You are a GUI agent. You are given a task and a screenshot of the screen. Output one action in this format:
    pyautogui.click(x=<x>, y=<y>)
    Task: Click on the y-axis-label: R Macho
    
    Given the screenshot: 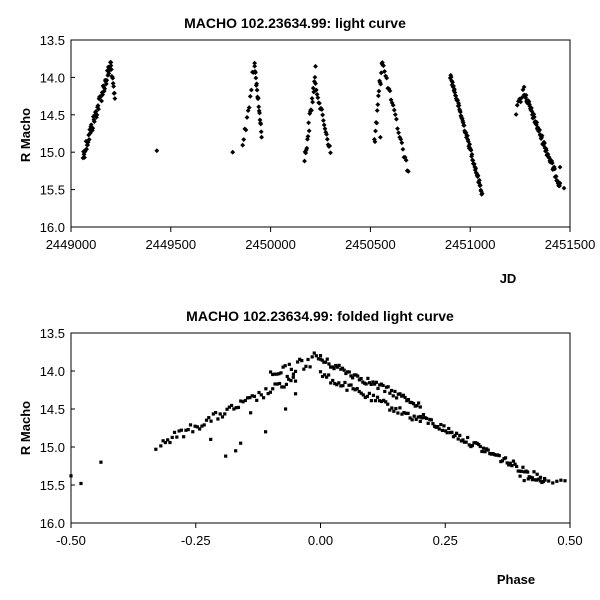 What is the action you would take?
    pyautogui.click(x=25, y=135)
    